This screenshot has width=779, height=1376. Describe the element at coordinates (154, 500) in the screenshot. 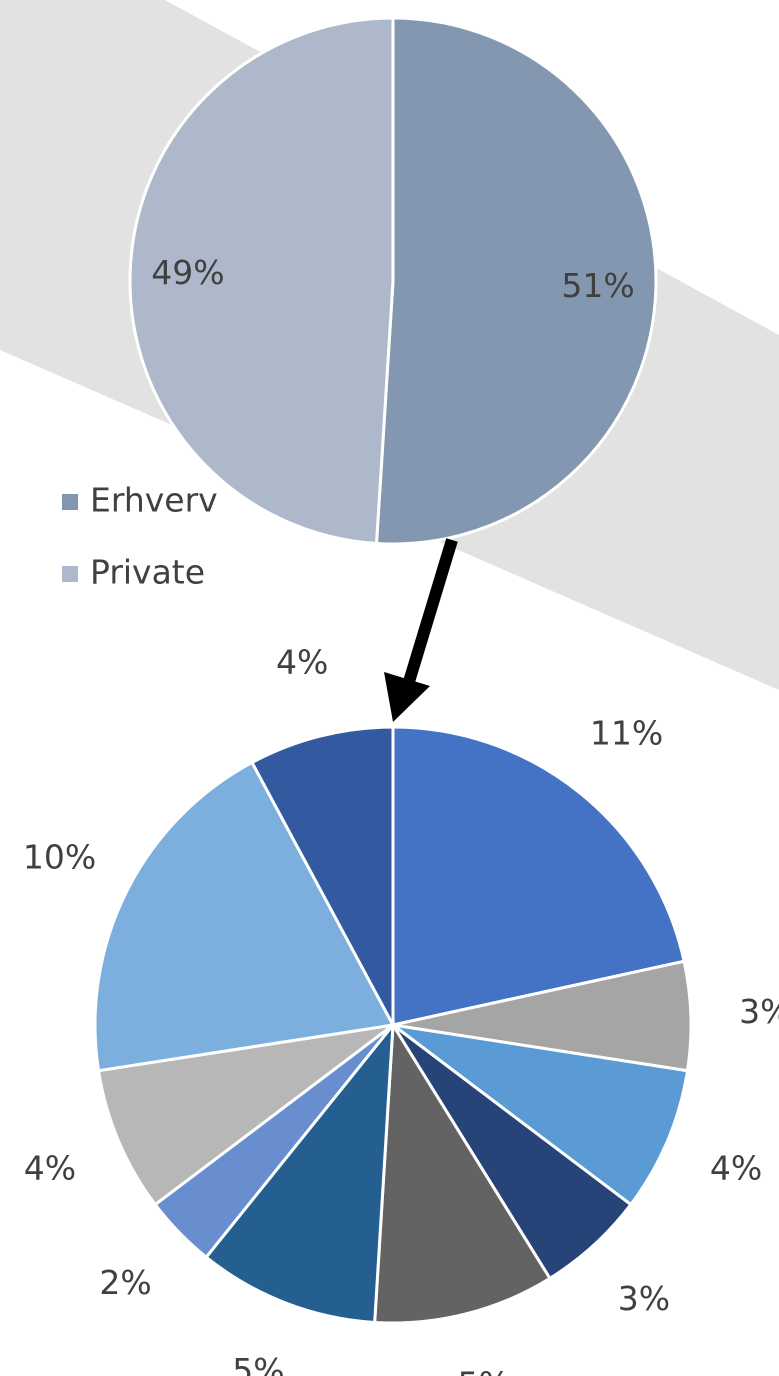

I see `legend-label: Erhverv` at that location.